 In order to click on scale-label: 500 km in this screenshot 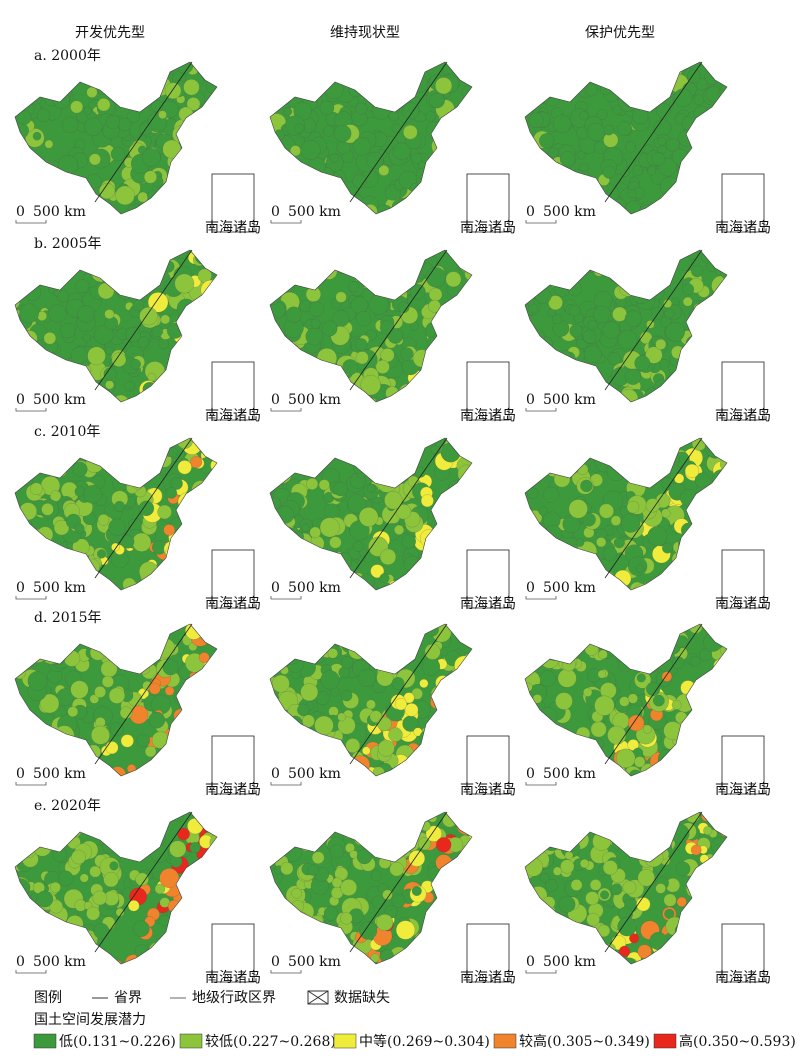, I will do `click(569, 588)`.